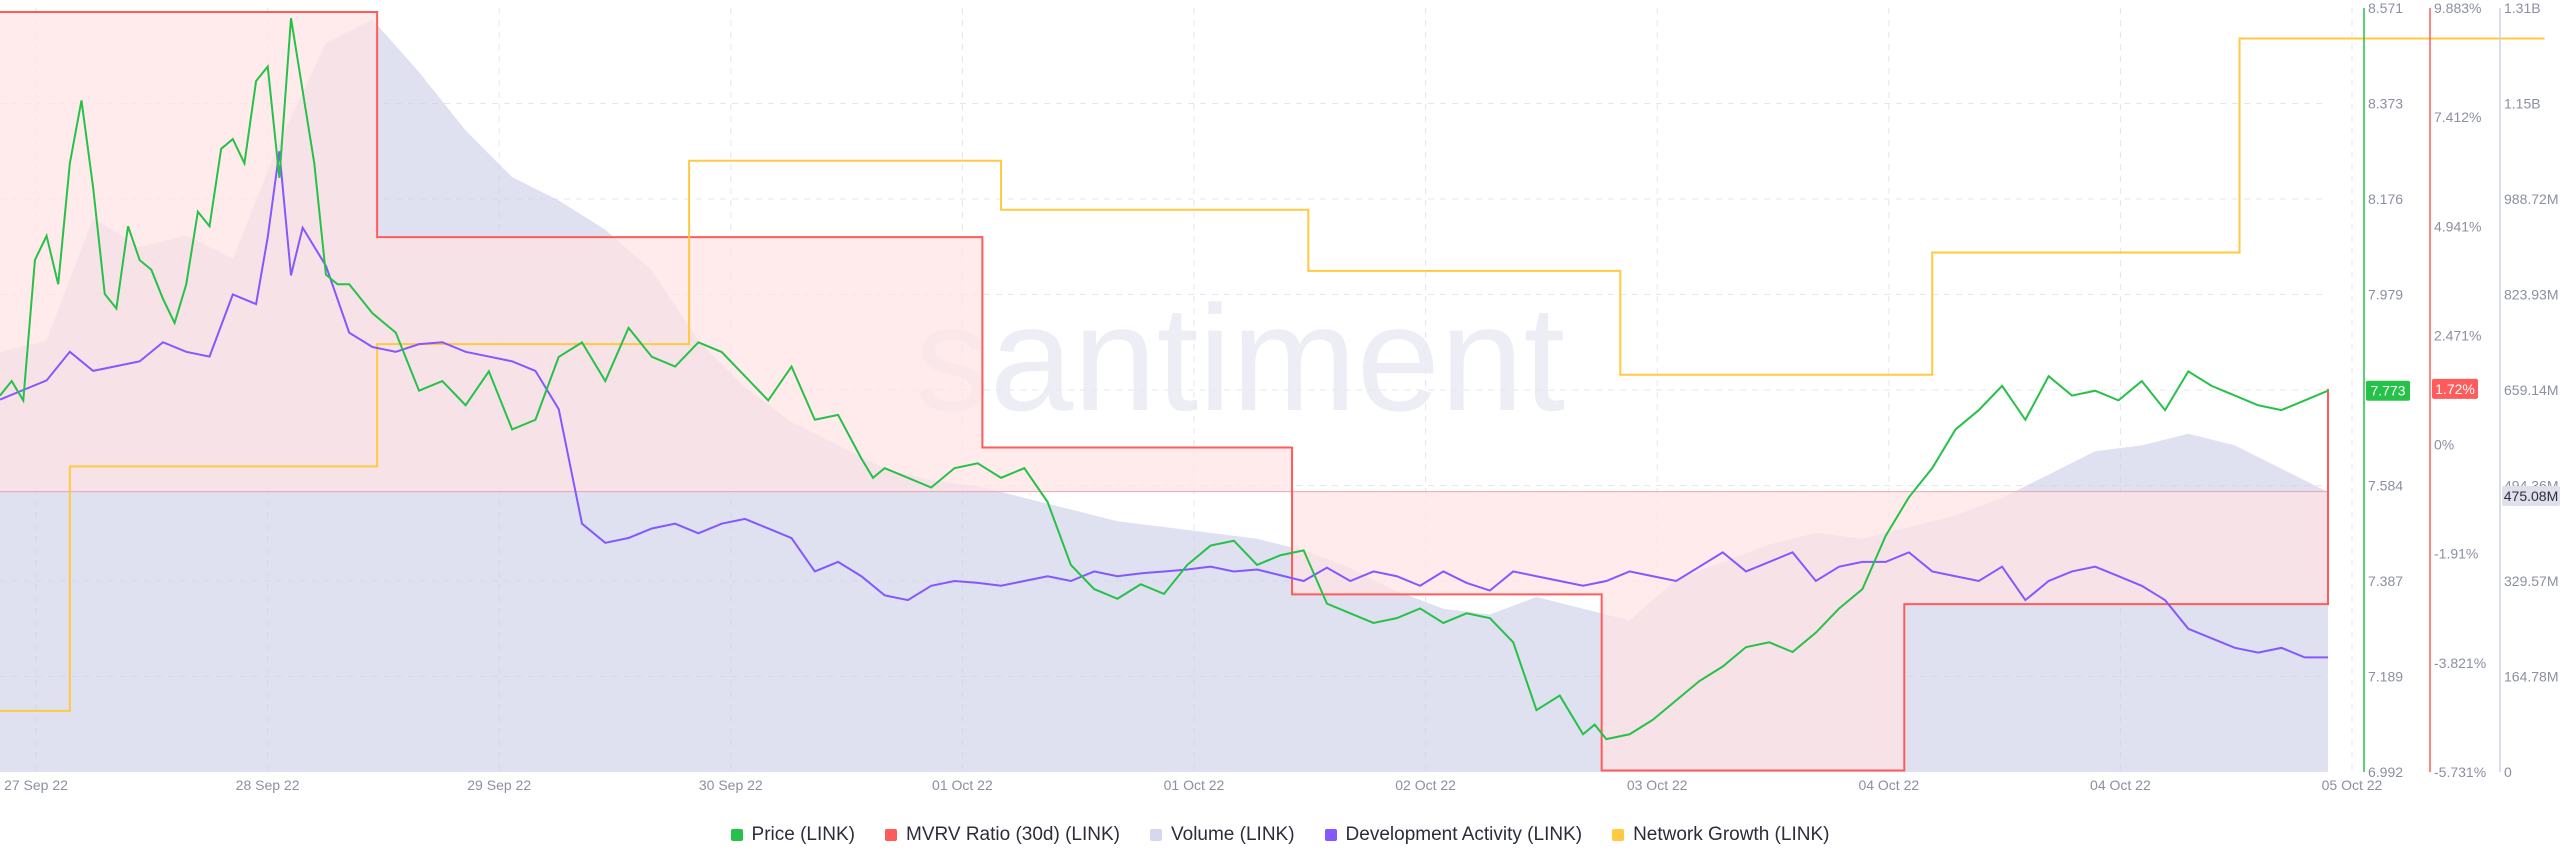  Describe the element at coordinates (1013, 834) in the screenshot. I see `legend-label-mvrv: MVRV Ratio (30d) (LINK)` at that location.